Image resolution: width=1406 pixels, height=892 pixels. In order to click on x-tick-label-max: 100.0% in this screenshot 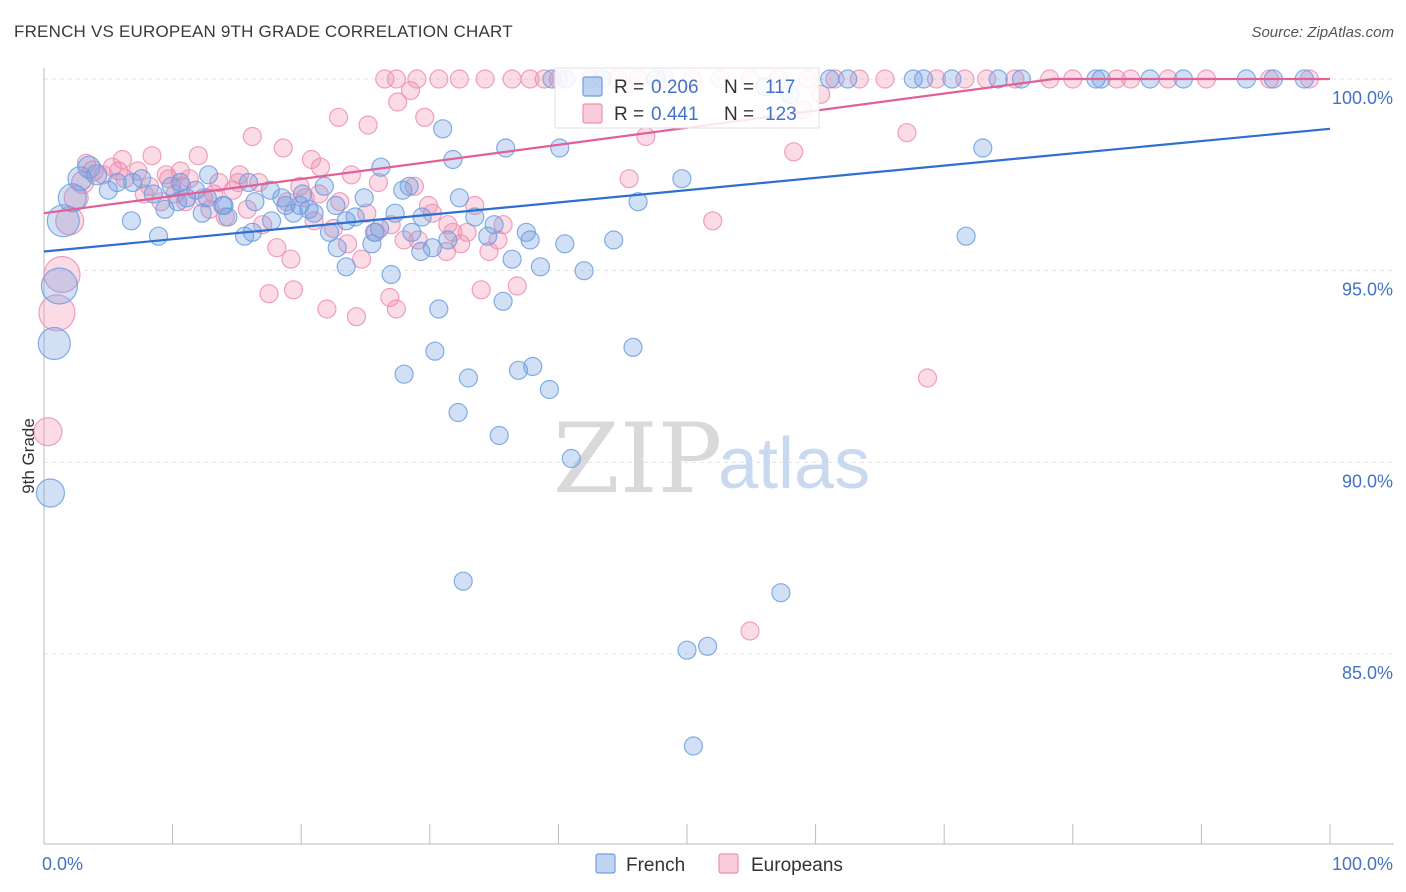, I will do `click(1362, 864)`.